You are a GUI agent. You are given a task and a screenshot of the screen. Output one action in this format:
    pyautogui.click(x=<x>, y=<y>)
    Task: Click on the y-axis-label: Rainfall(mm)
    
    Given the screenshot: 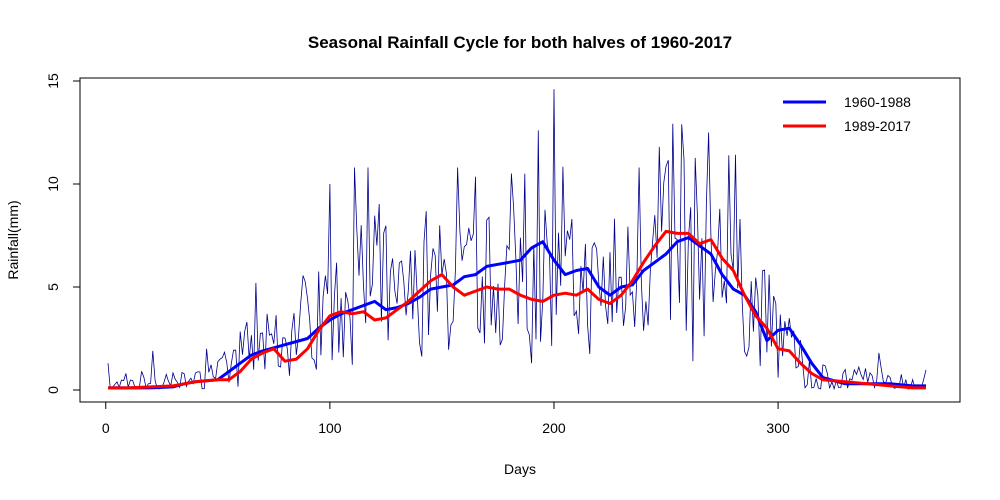 What is the action you would take?
    pyautogui.click(x=13, y=239)
    